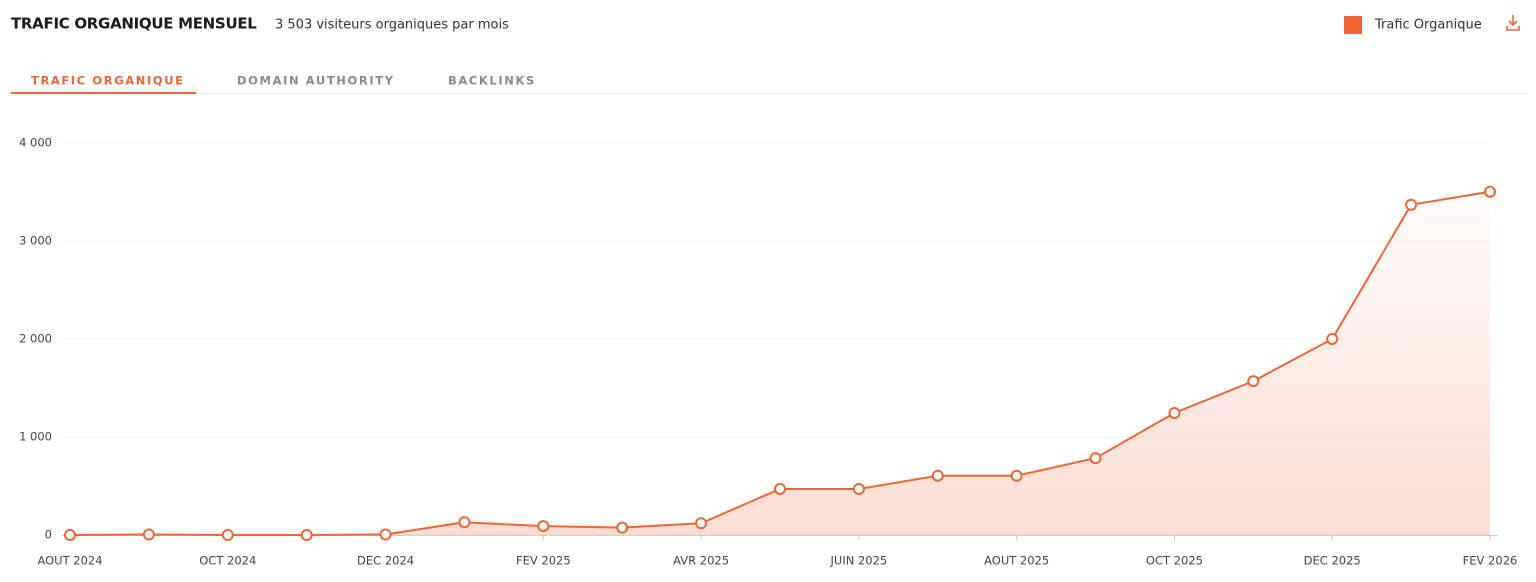  What do you see at coordinates (48, 535) in the screenshot?
I see `y-tick-label: 0` at bounding box center [48, 535].